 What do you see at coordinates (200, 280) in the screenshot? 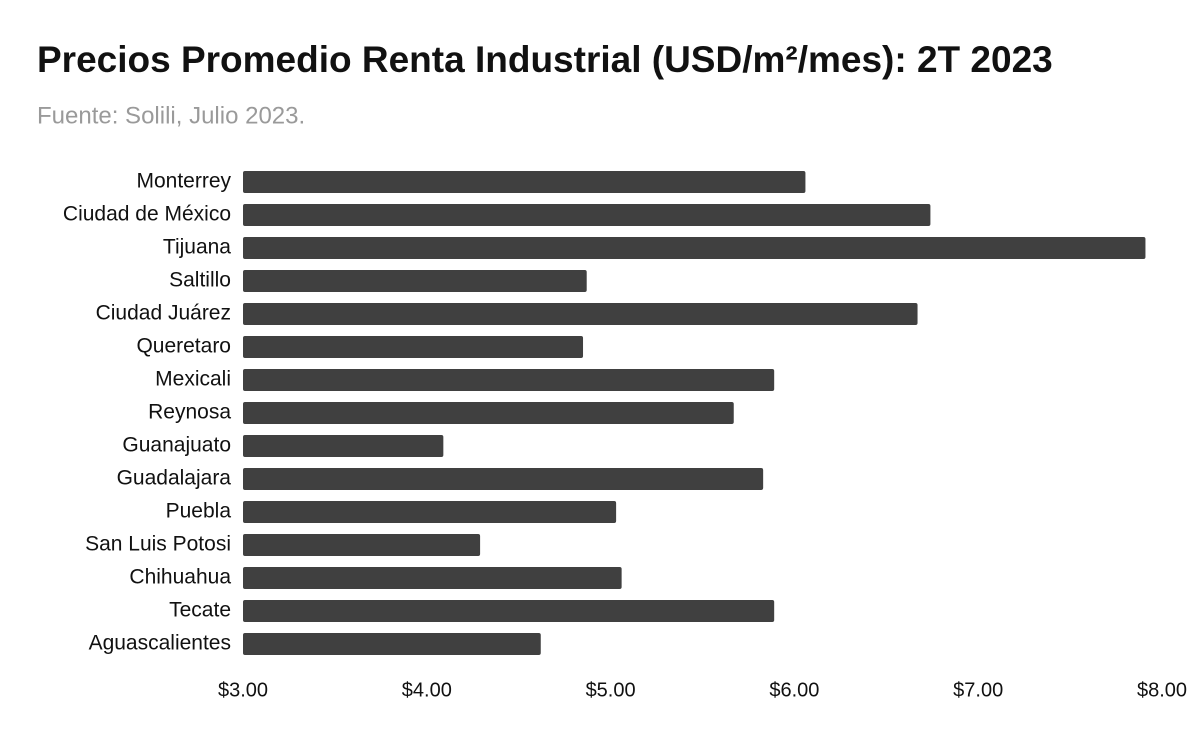
I see `y-tick-label: Saltillo` at bounding box center [200, 280].